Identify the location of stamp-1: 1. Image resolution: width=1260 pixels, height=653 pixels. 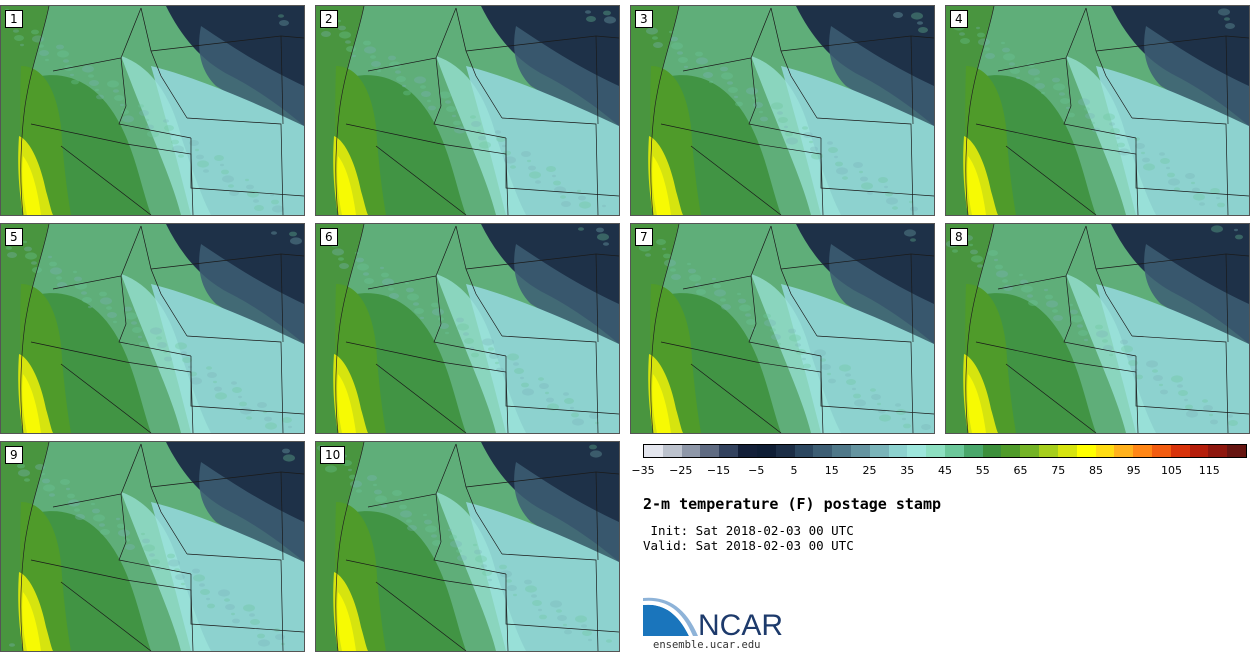
(152, 110).